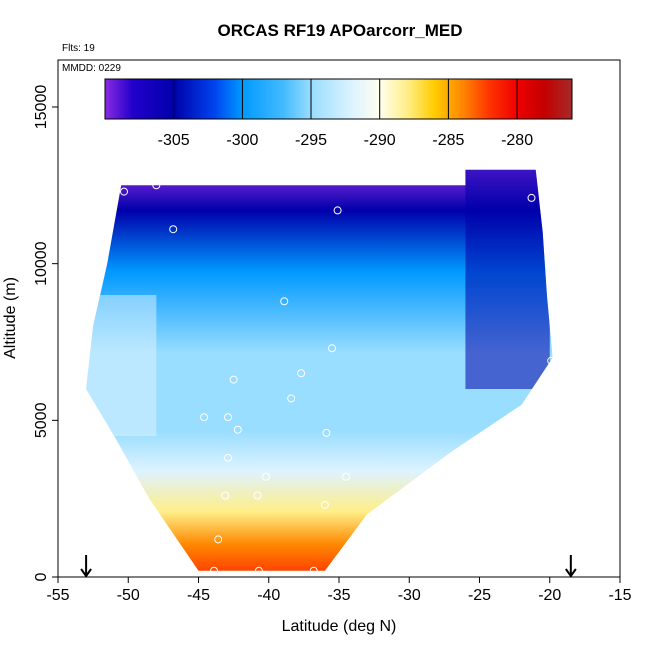 The width and height of the screenshot is (650, 650). What do you see at coordinates (41, 420) in the screenshot?
I see `y-tick-label: 5000` at bounding box center [41, 420].